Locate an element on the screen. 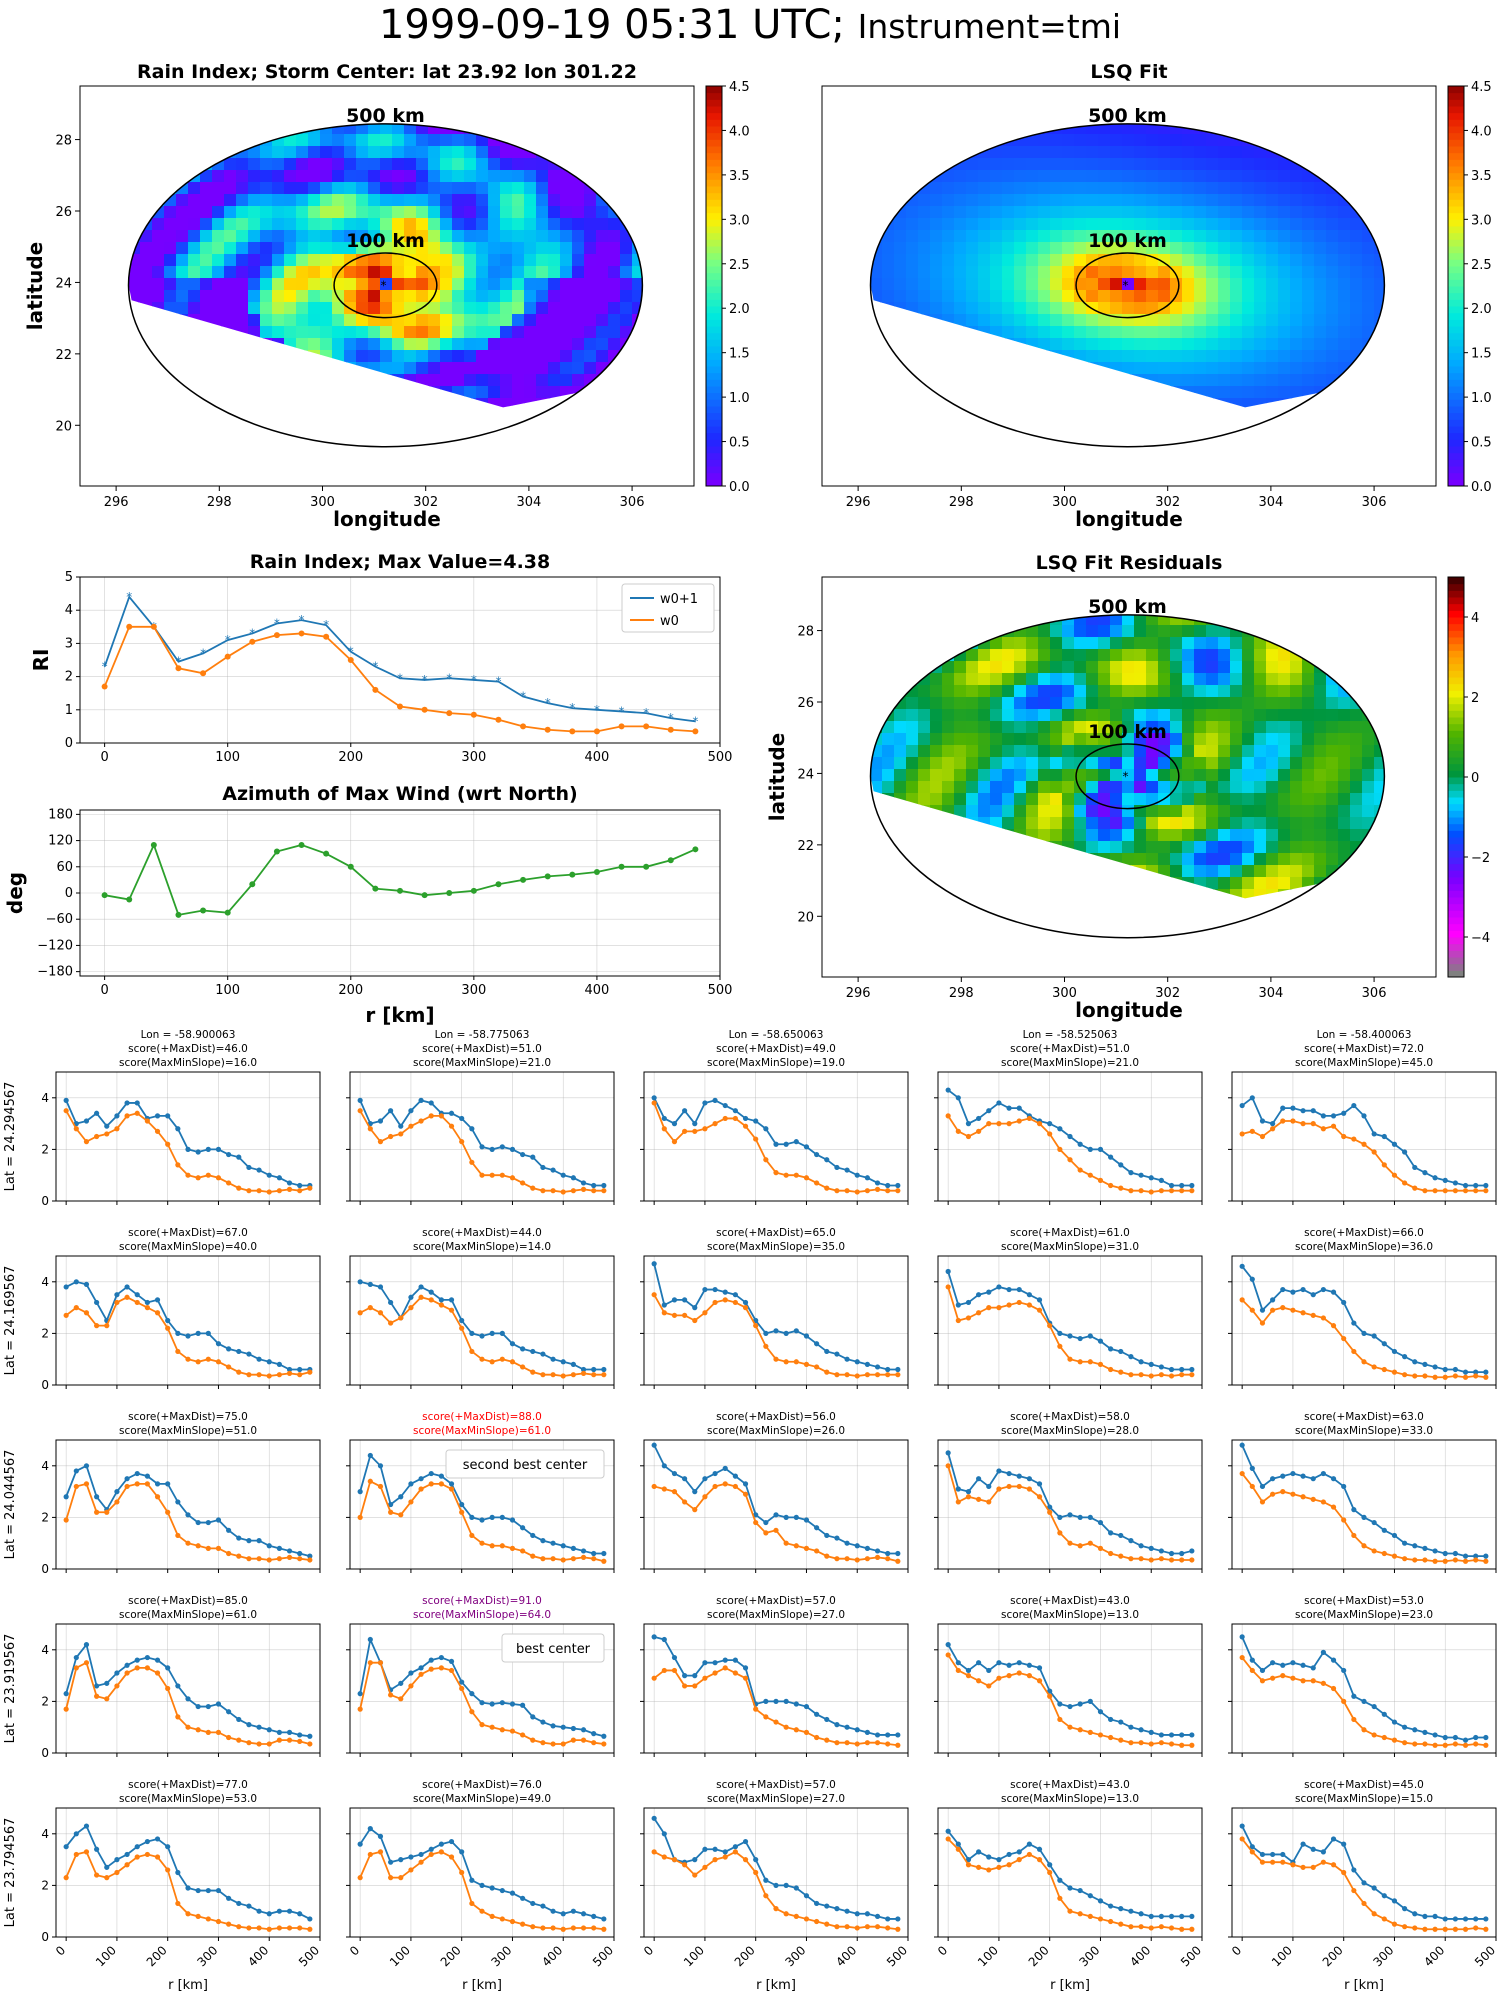 The image size is (1500, 2000). colorbar-frame is located at coordinates (714, 286).